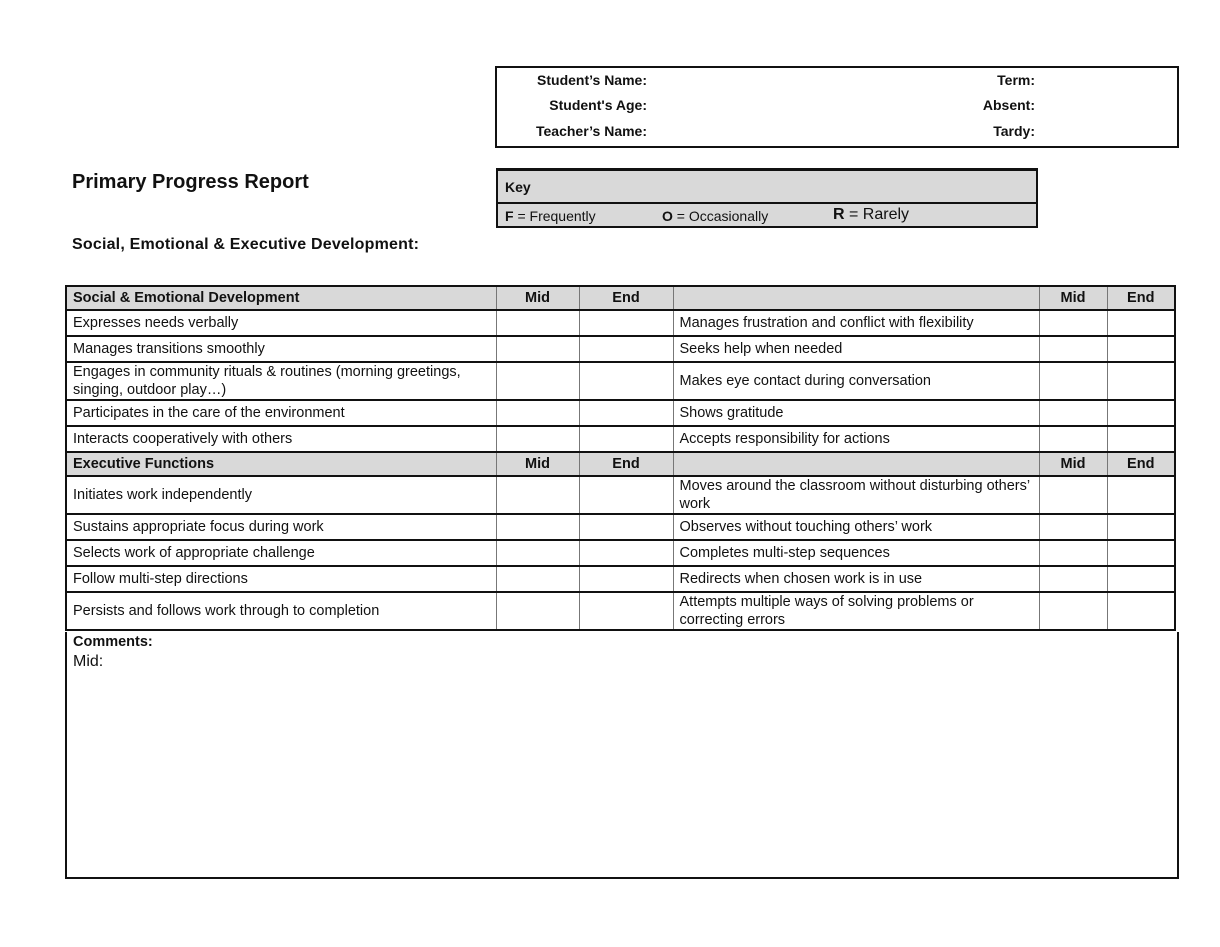  What do you see at coordinates (856, 579) in the screenshot?
I see `skill-label: Redirects when chosen work is in use` at bounding box center [856, 579].